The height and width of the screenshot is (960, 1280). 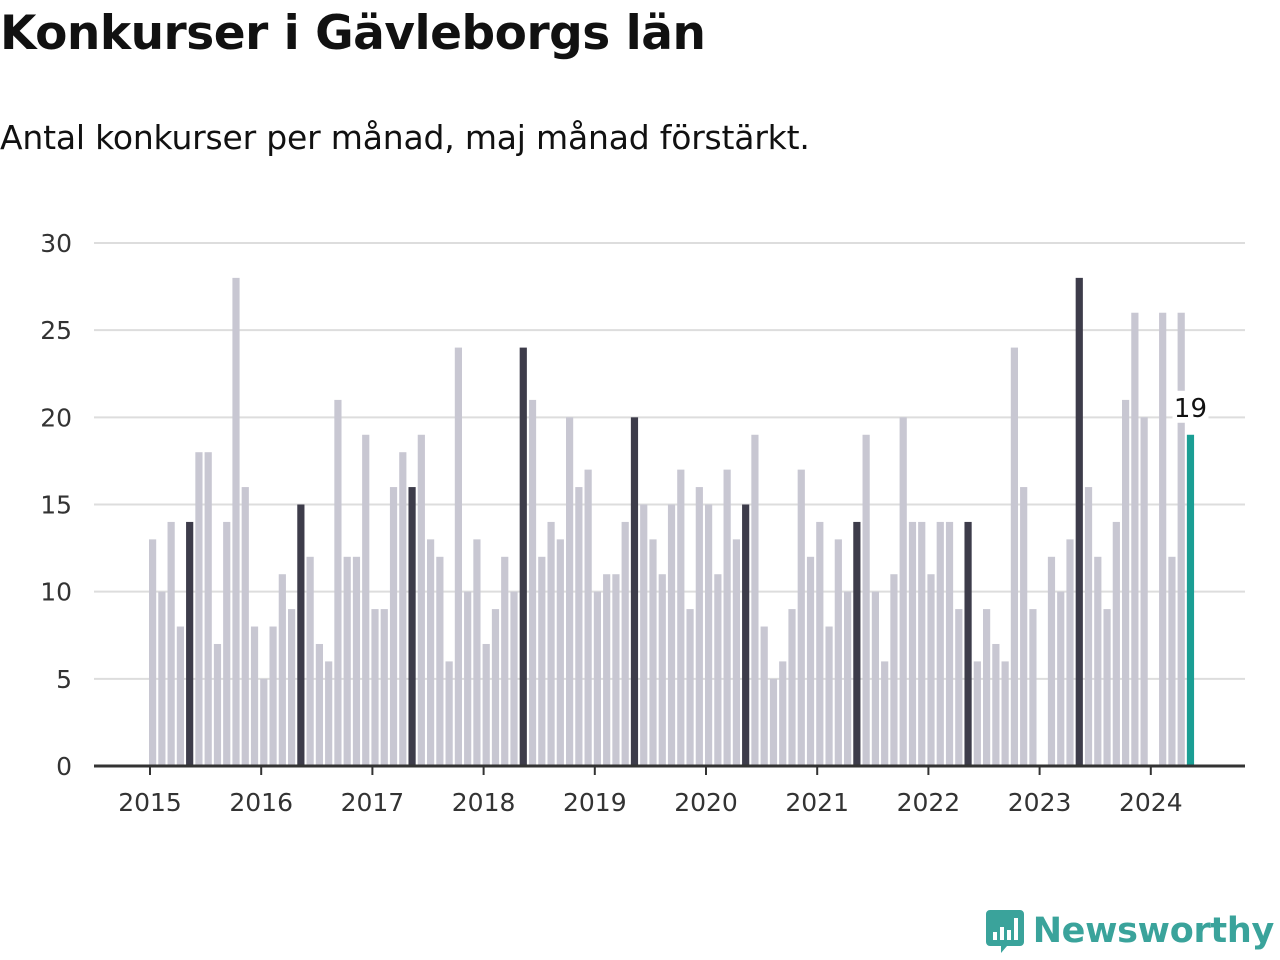 What do you see at coordinates (64, 766) in the screenshot?
I see `y-tick-label: 0` at bounding box center [64, 766].